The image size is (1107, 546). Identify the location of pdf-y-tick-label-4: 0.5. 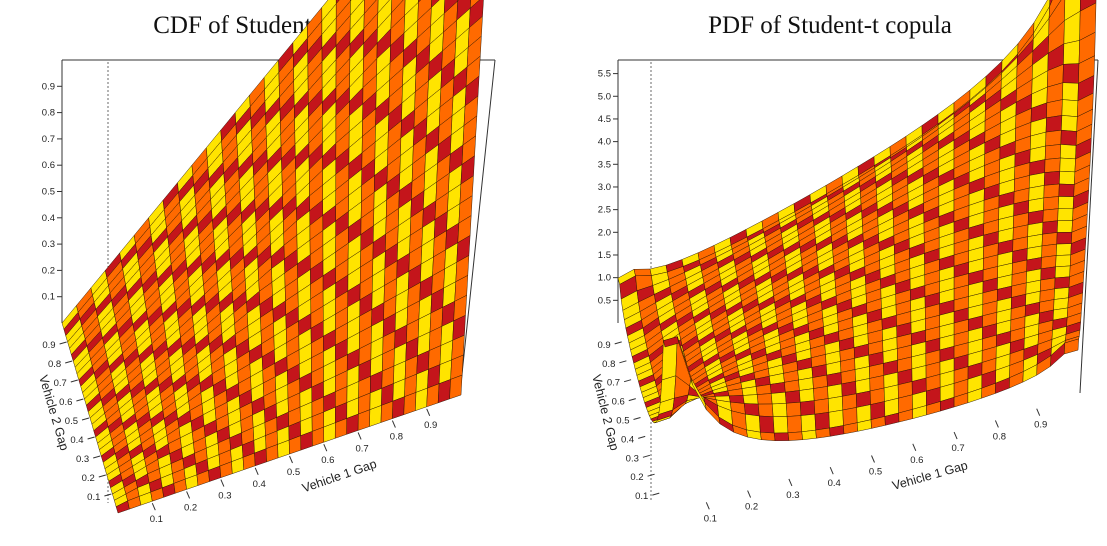
(622, 421).